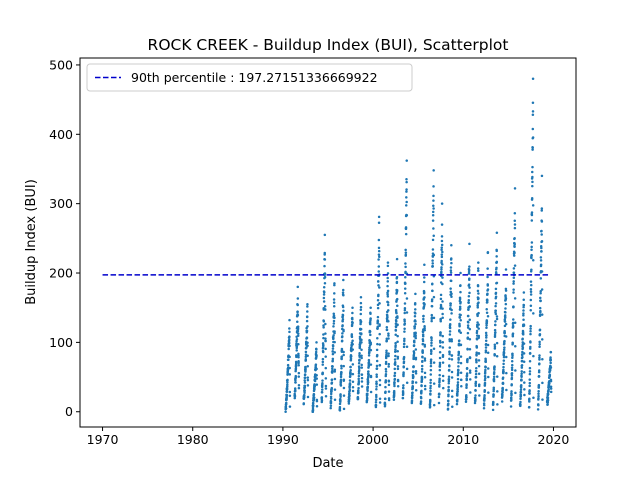 This screenshot has height=480, width=640. What do you see at coordinates (254, 77) in the screenshot?
I see `legend-label-percentile: 90th percentile : 197.27151336669922` at bounding box center [254, 77].